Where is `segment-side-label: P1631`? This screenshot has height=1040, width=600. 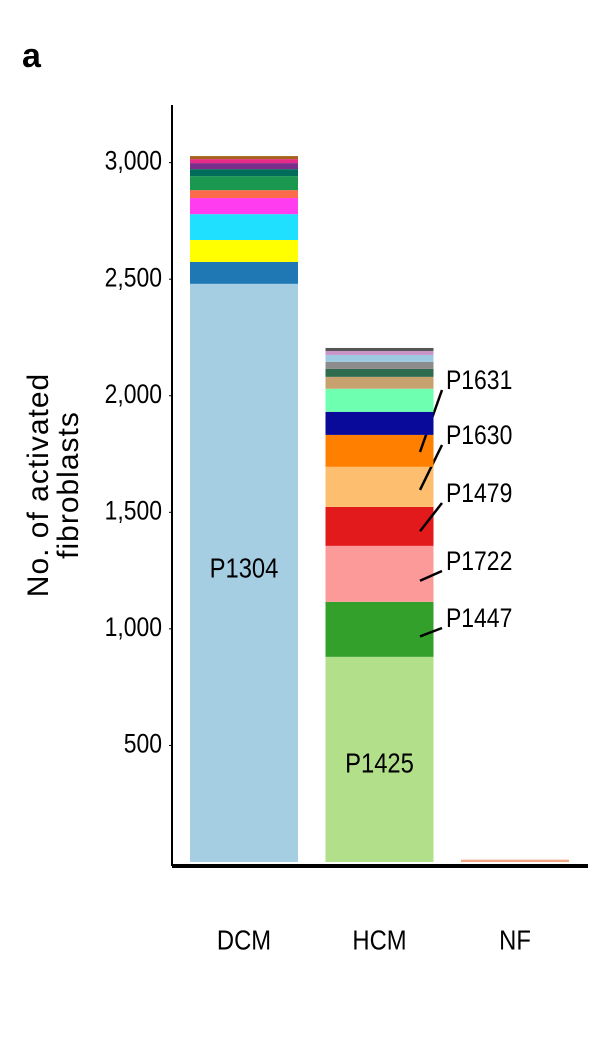 segment-side-label: P1631 is located at coordinates (479, 380).